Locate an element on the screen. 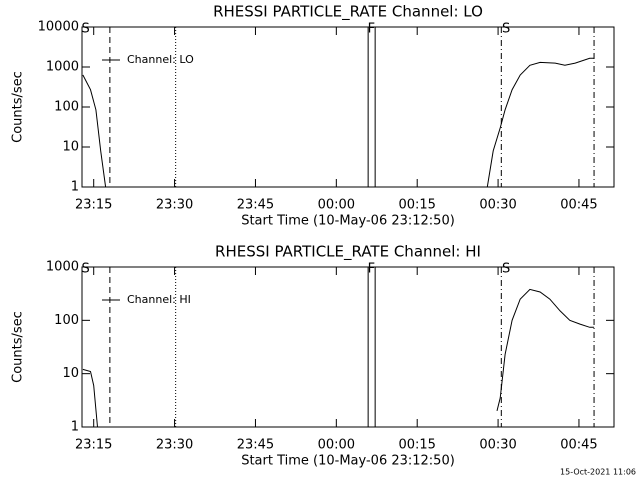 This screenshot has width=640, height=480. y-tick-label: 10000 is located at coordinates (58, 27).